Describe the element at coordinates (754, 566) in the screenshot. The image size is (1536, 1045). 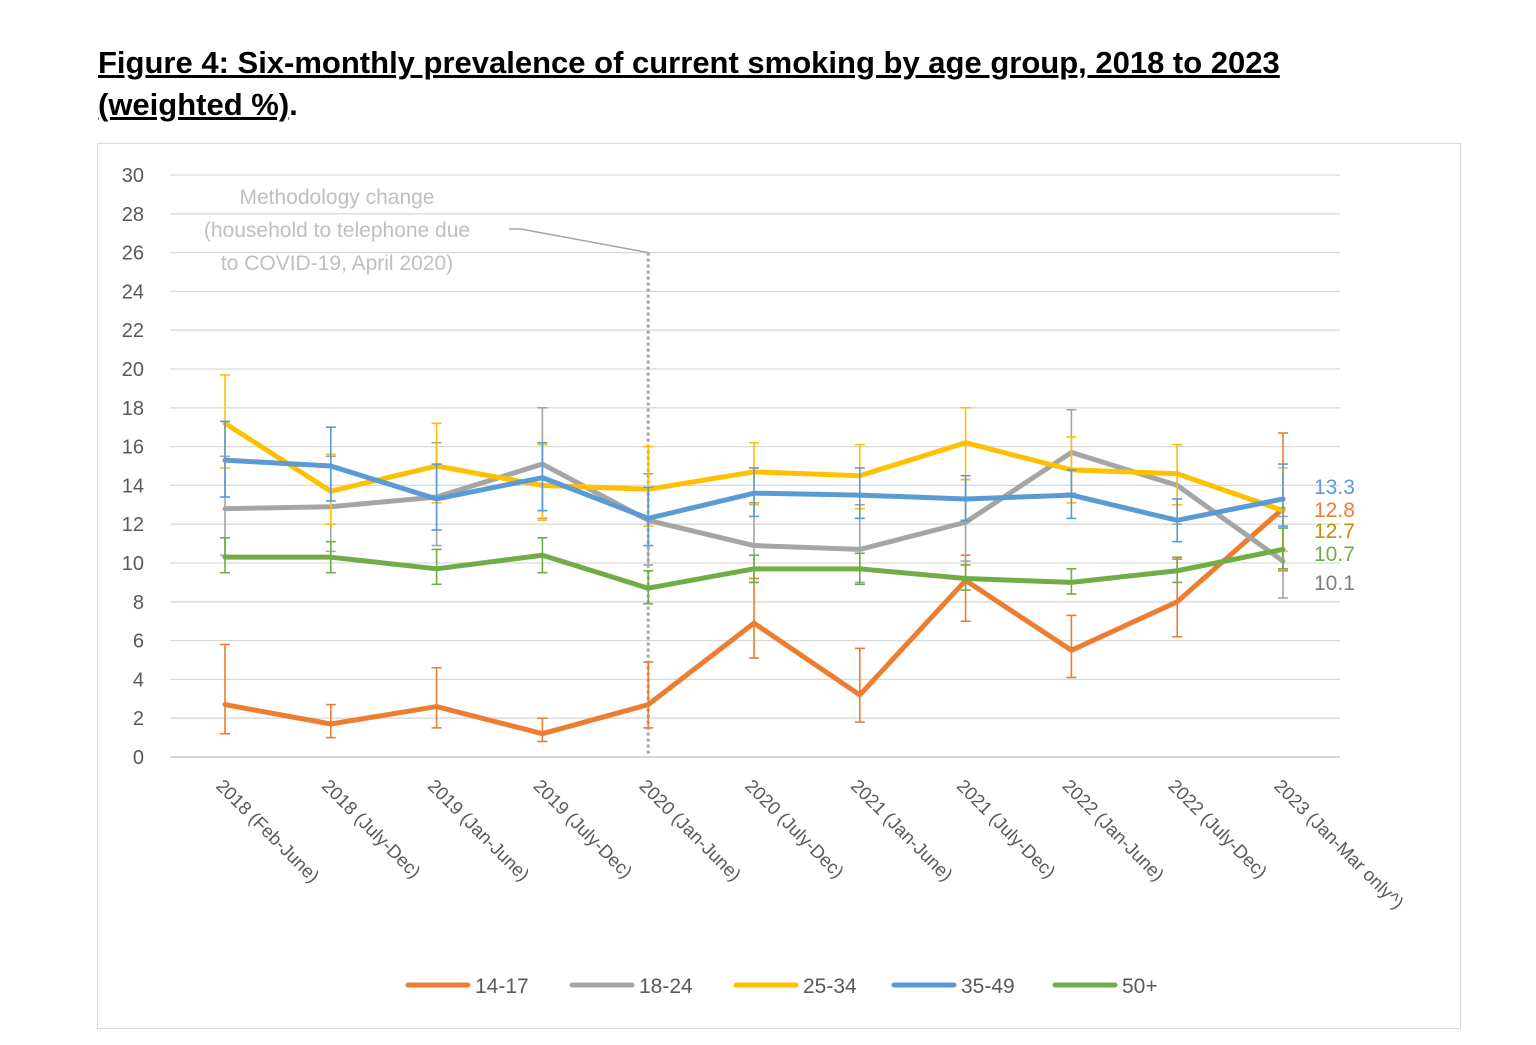
I see `series-50+` at that location.